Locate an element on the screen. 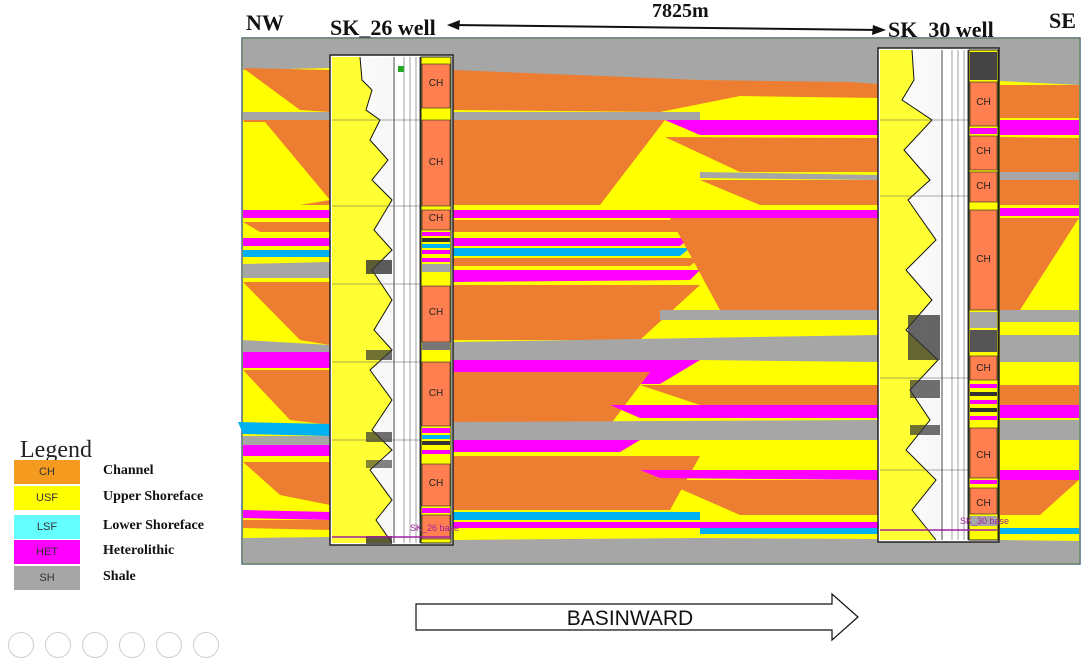  se-direction-label: SE is located at coordinates (1062, 20).